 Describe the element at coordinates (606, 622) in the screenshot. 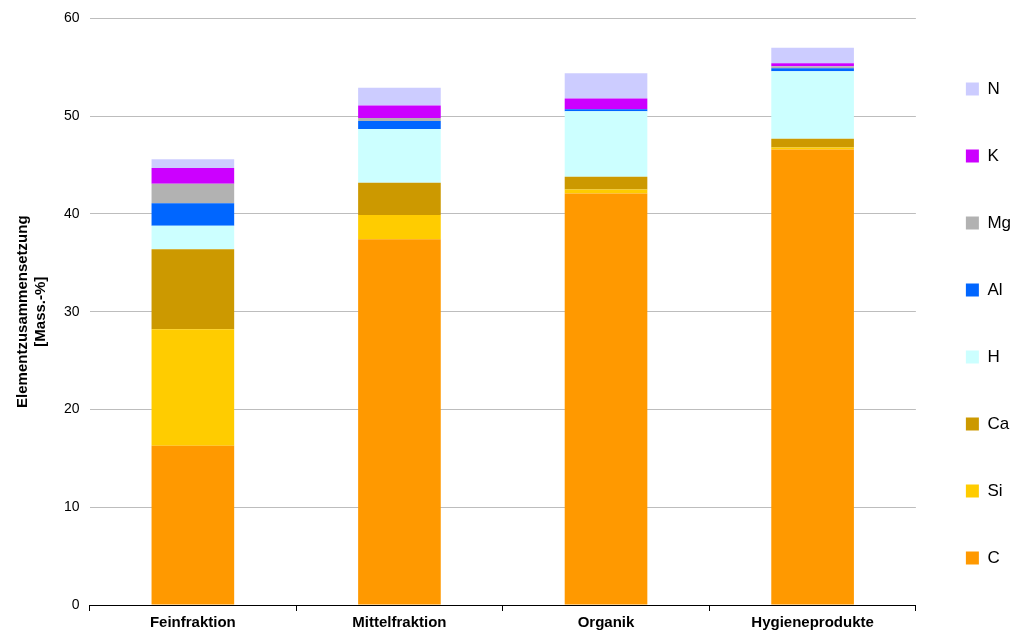

I see `x-tick-label: Organik` at that location.